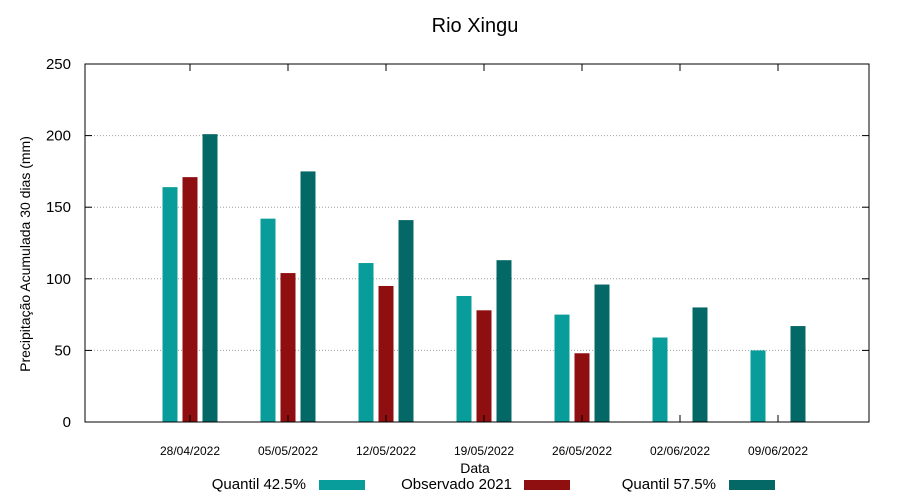 Image resolution: width=900 pixels, height=500 pixels. I want to click on x-tick-label: 05/05/2022, so click(288, 451).